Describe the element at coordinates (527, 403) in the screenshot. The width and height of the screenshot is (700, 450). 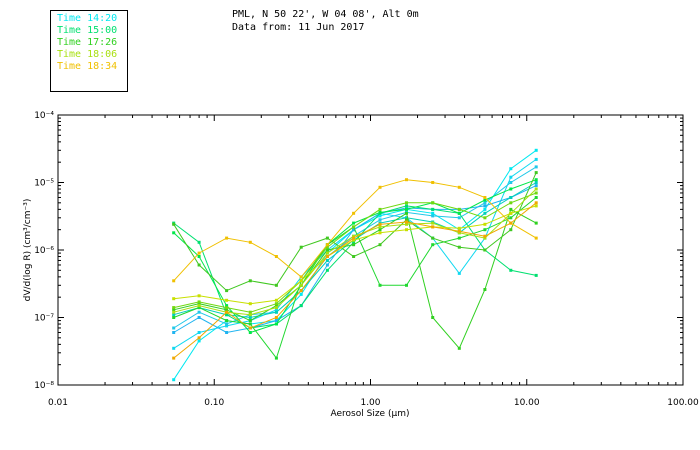
I see `x-tick-label: 10.00` at that location.